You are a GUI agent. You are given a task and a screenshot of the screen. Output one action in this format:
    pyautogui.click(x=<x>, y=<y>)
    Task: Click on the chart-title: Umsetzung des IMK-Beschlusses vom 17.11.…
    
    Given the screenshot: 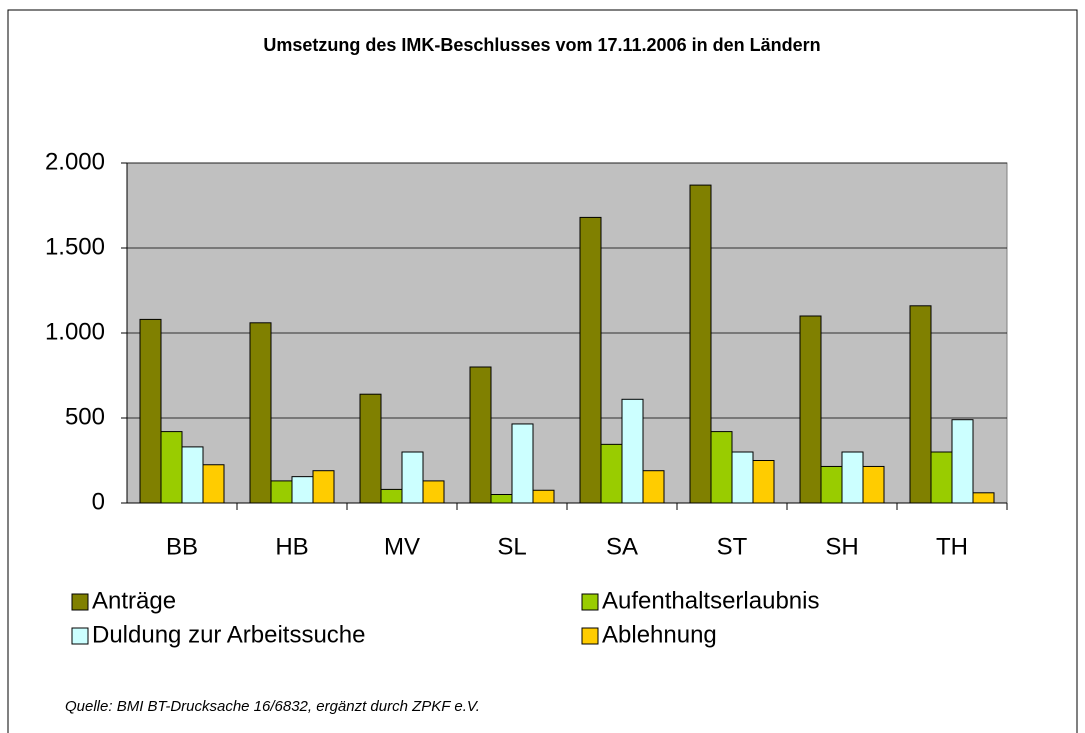 What is the action you would take?
    pyautogui.click(x=541, y=45)
    